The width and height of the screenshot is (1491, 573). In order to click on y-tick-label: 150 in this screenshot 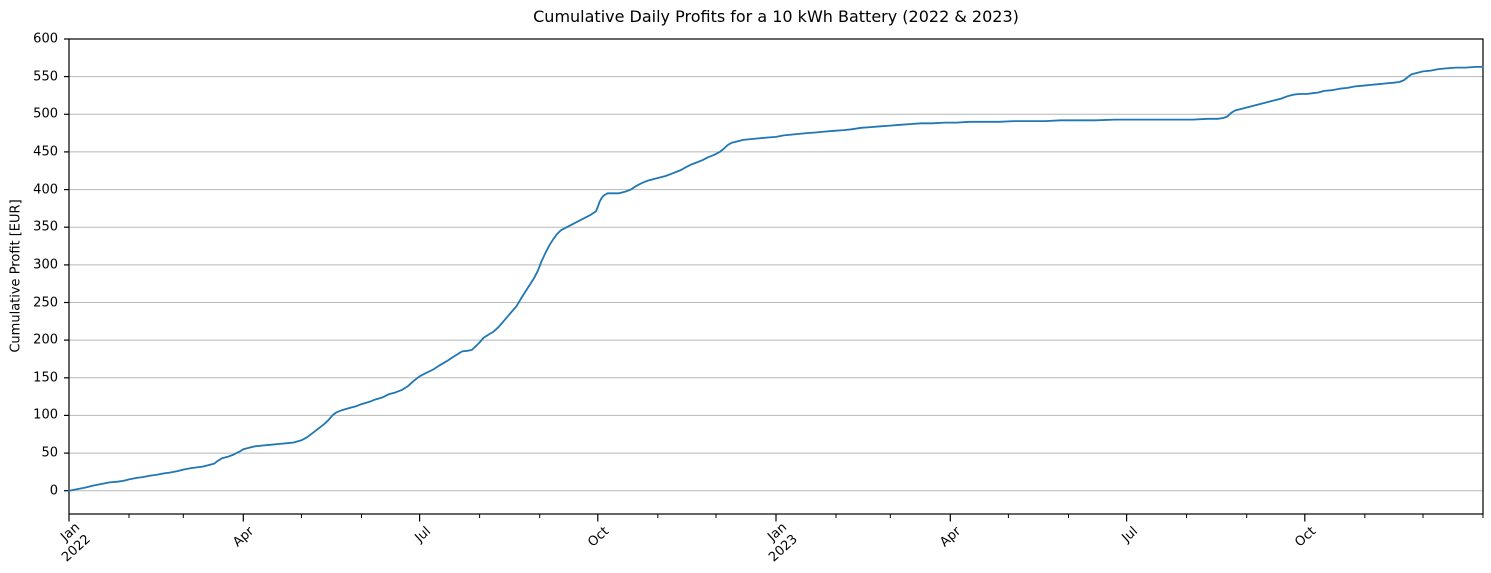, I will do `click(45, 378)`.